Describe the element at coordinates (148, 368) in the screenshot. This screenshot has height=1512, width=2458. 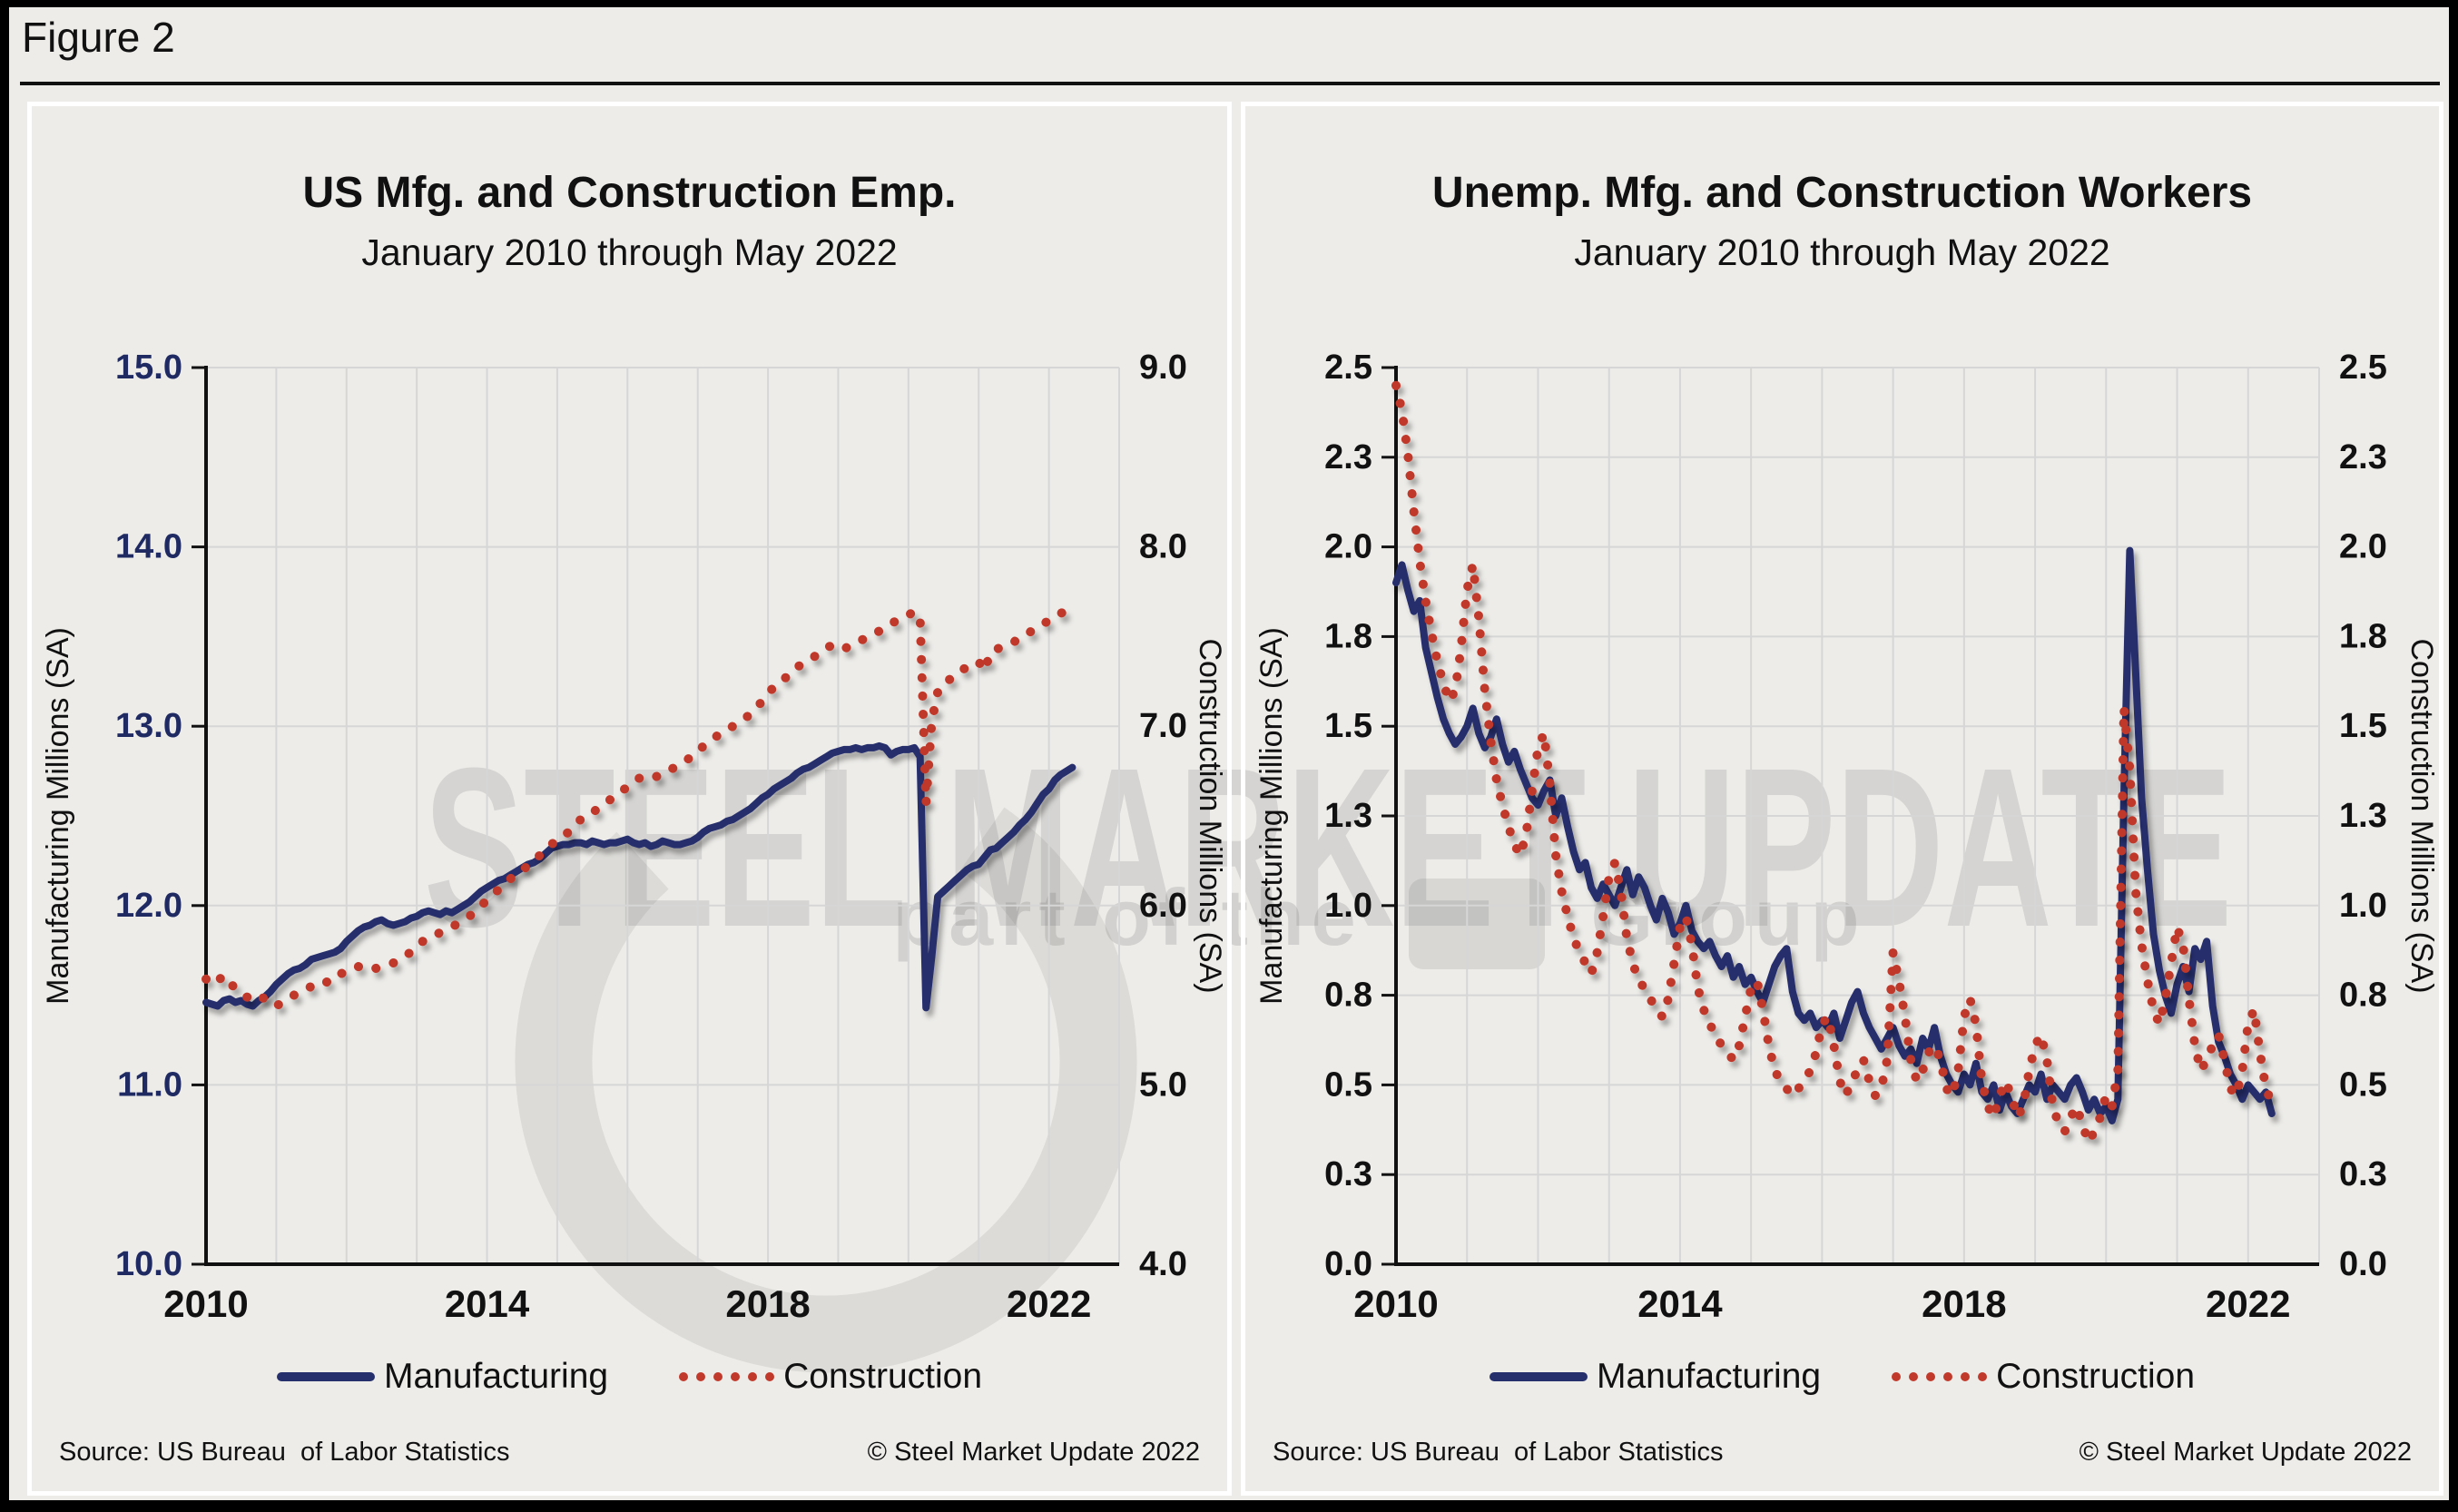
I see `left-axis-tick-label: 15.0` at that location.